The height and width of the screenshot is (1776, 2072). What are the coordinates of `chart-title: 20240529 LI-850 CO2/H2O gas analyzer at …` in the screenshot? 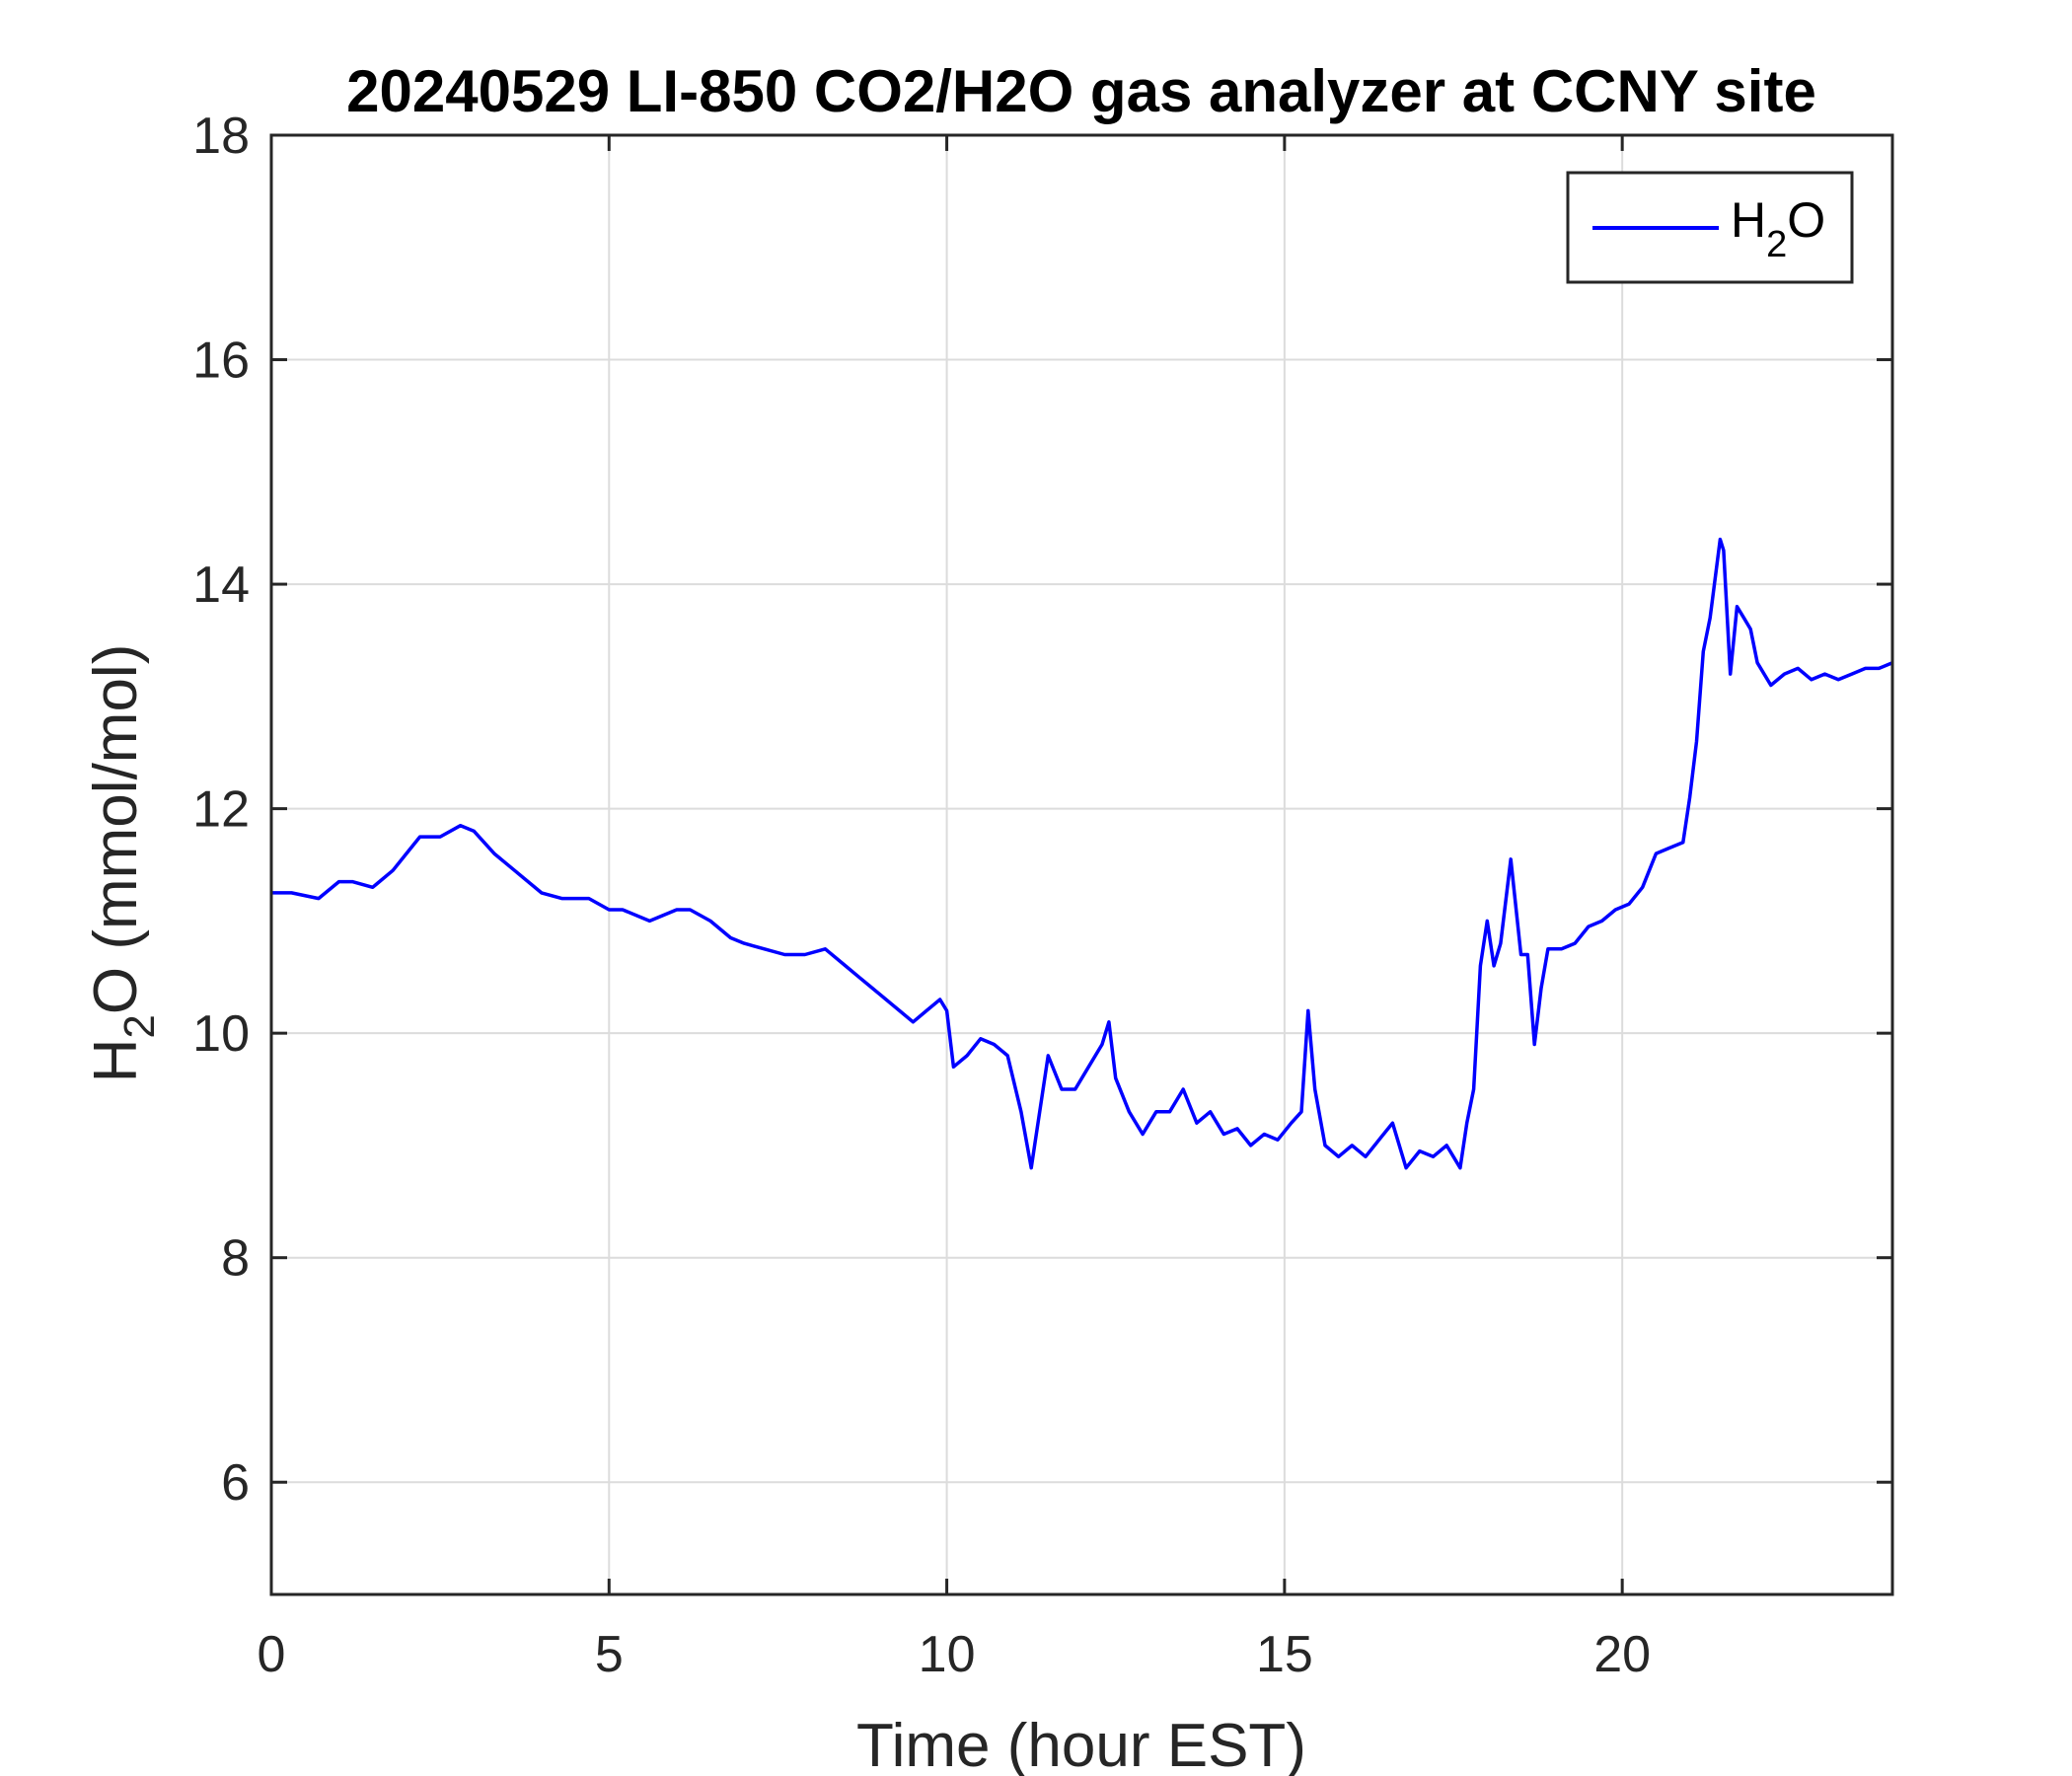 It's located at (1081, 91).